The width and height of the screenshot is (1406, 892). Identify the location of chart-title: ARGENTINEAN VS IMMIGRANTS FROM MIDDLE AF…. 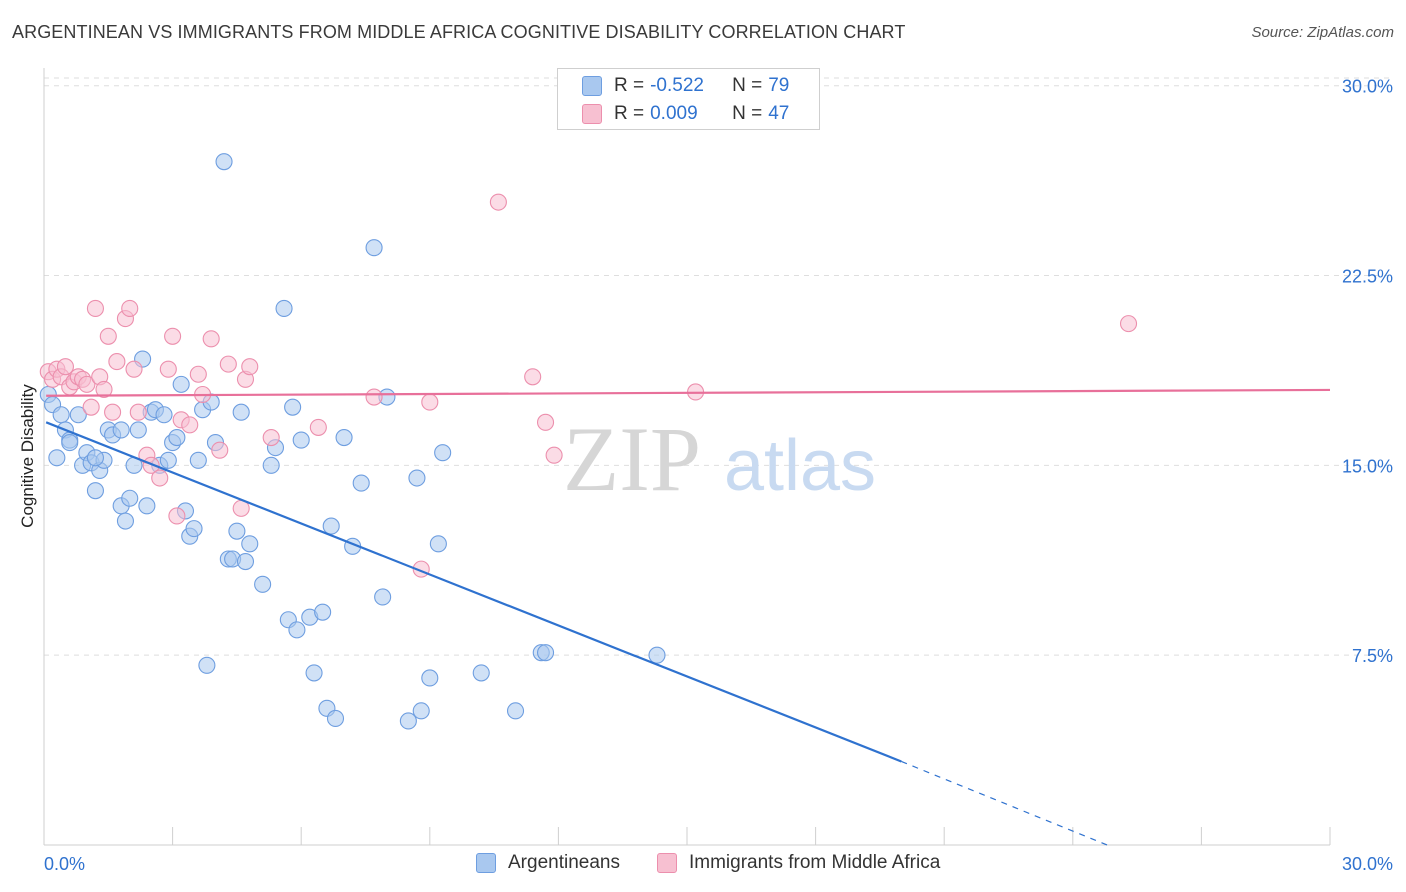
(459, 32).